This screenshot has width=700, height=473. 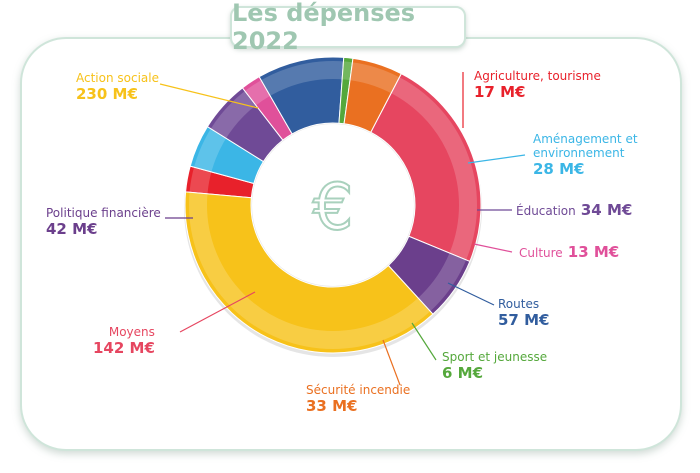 I want to click on leader-routes, so click(x=471, y=294).